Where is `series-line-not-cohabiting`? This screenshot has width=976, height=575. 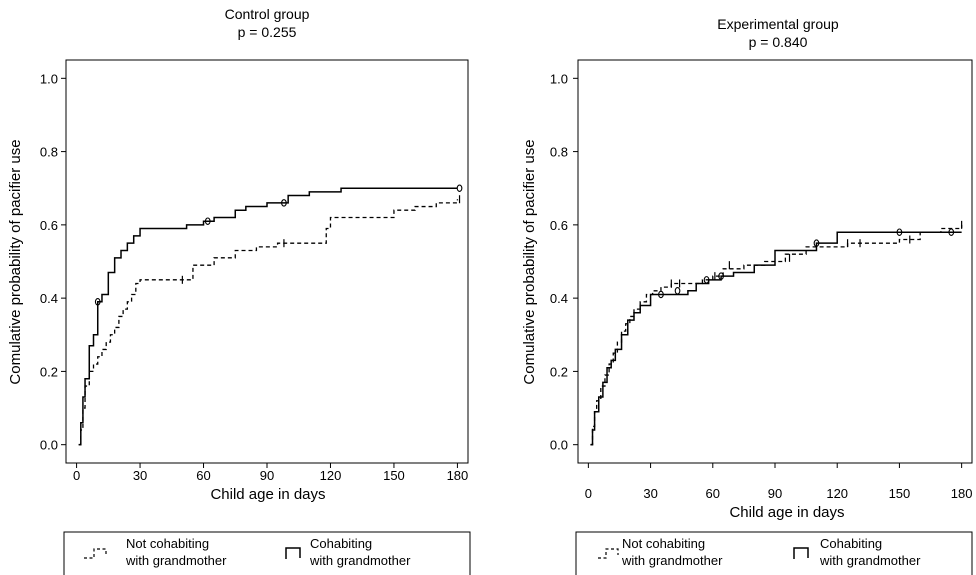 series-line-not-cohabiting is located at coordinates (776, 335).